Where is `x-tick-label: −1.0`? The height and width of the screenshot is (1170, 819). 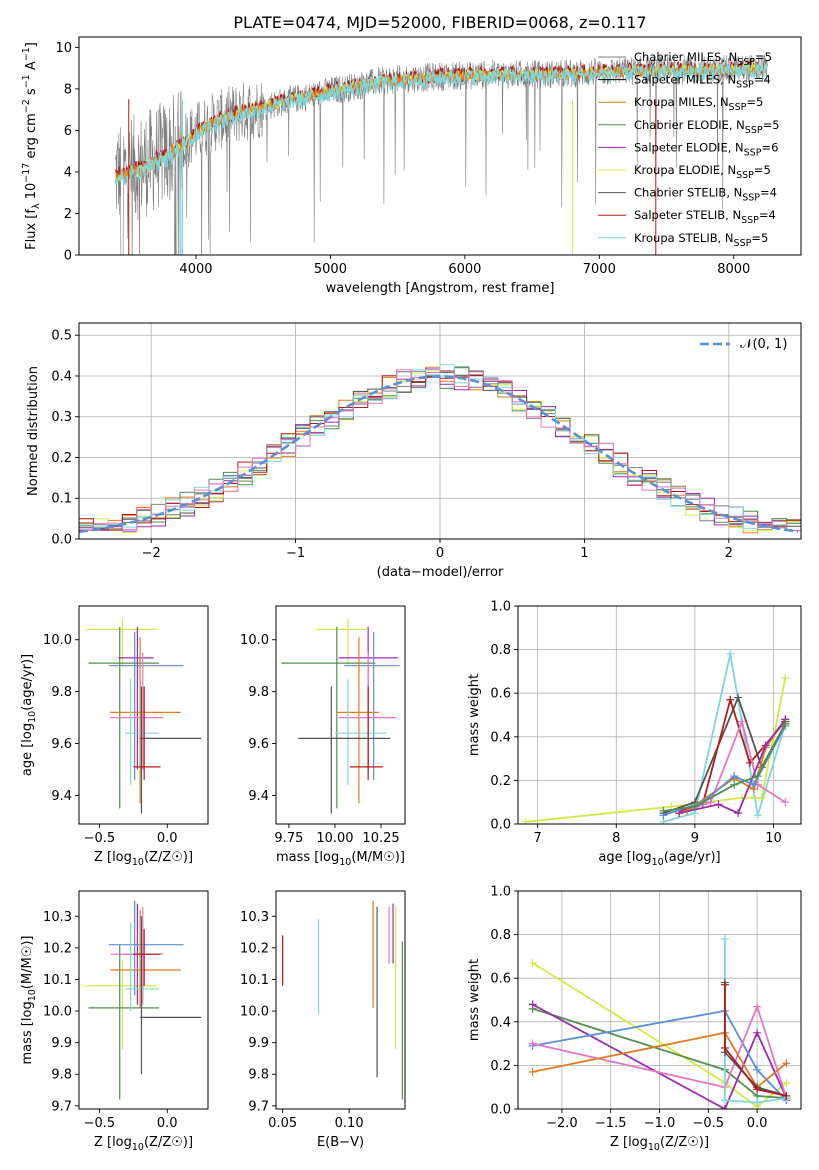
x-tick-label: −1.0 is located at coordinates (660, 1123).